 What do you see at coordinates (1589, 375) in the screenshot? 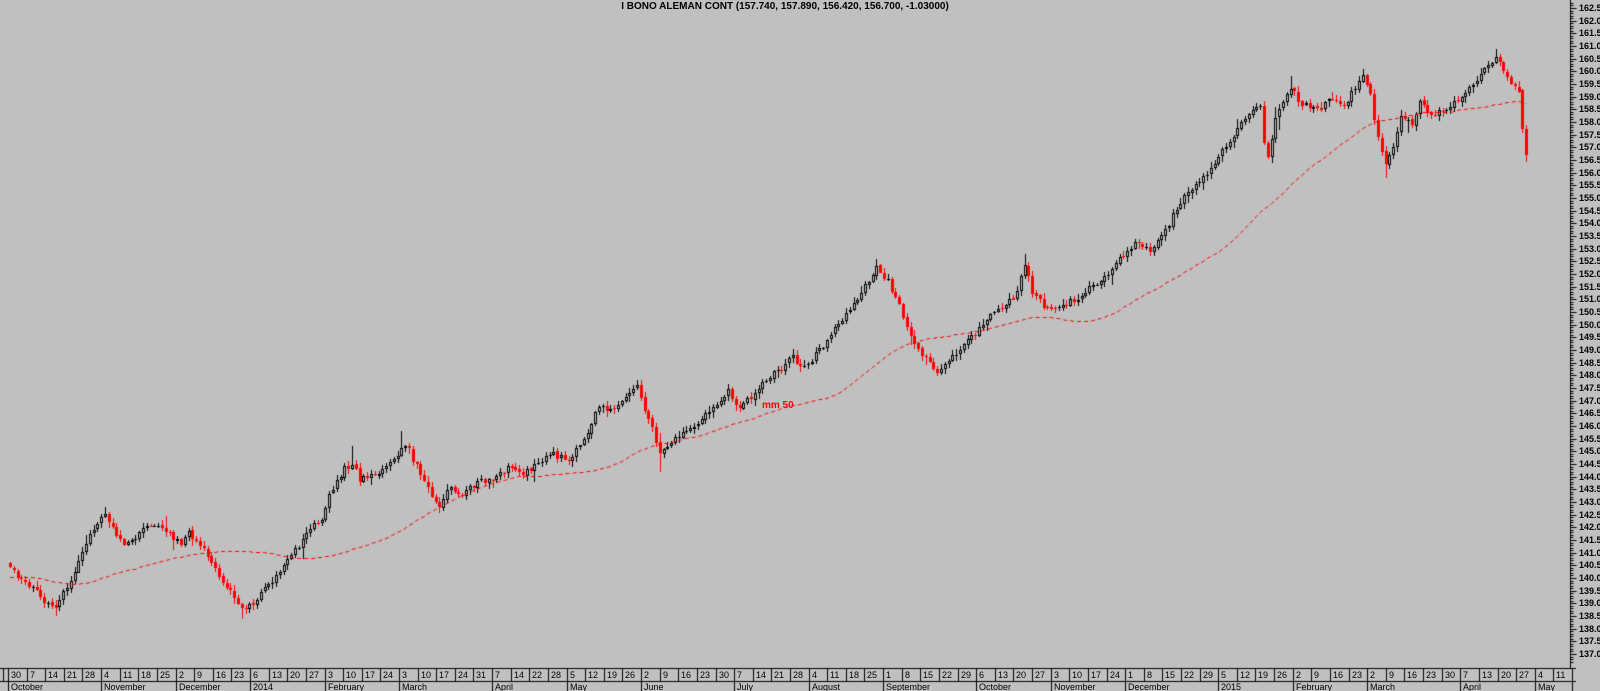
I see `price-tick-label: 148.0` at bounding box center [1589, 375].